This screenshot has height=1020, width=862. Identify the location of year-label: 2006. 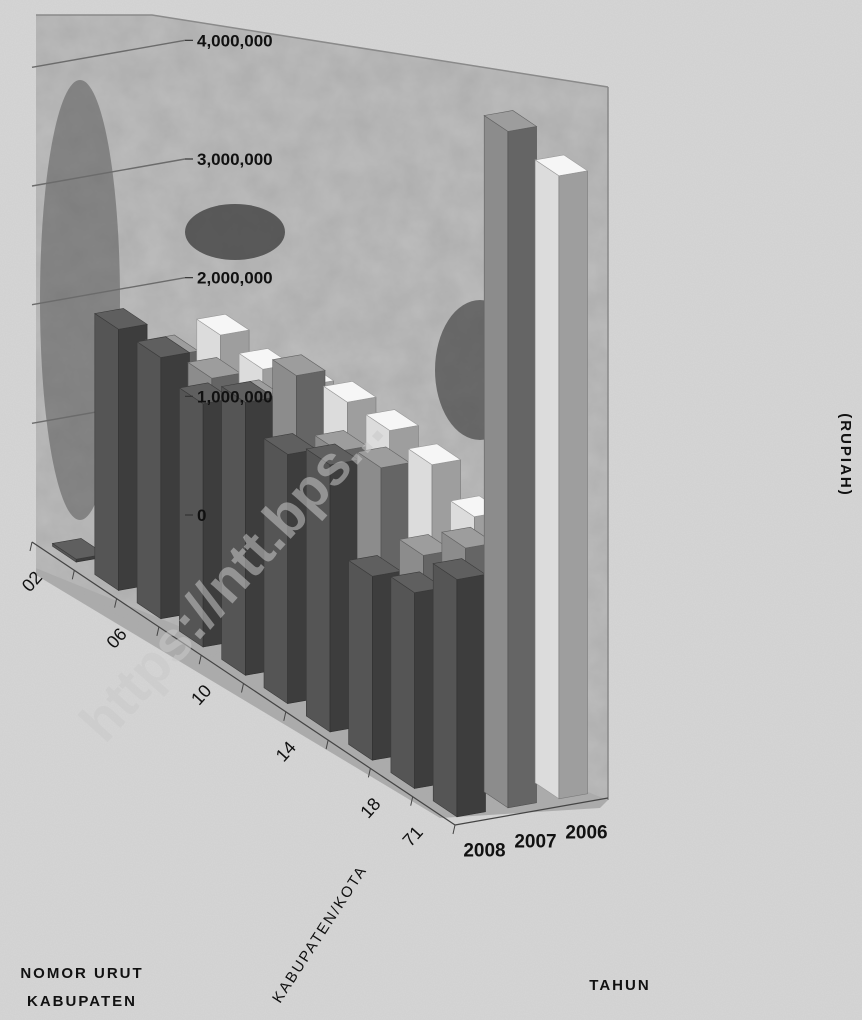
(586, 833).